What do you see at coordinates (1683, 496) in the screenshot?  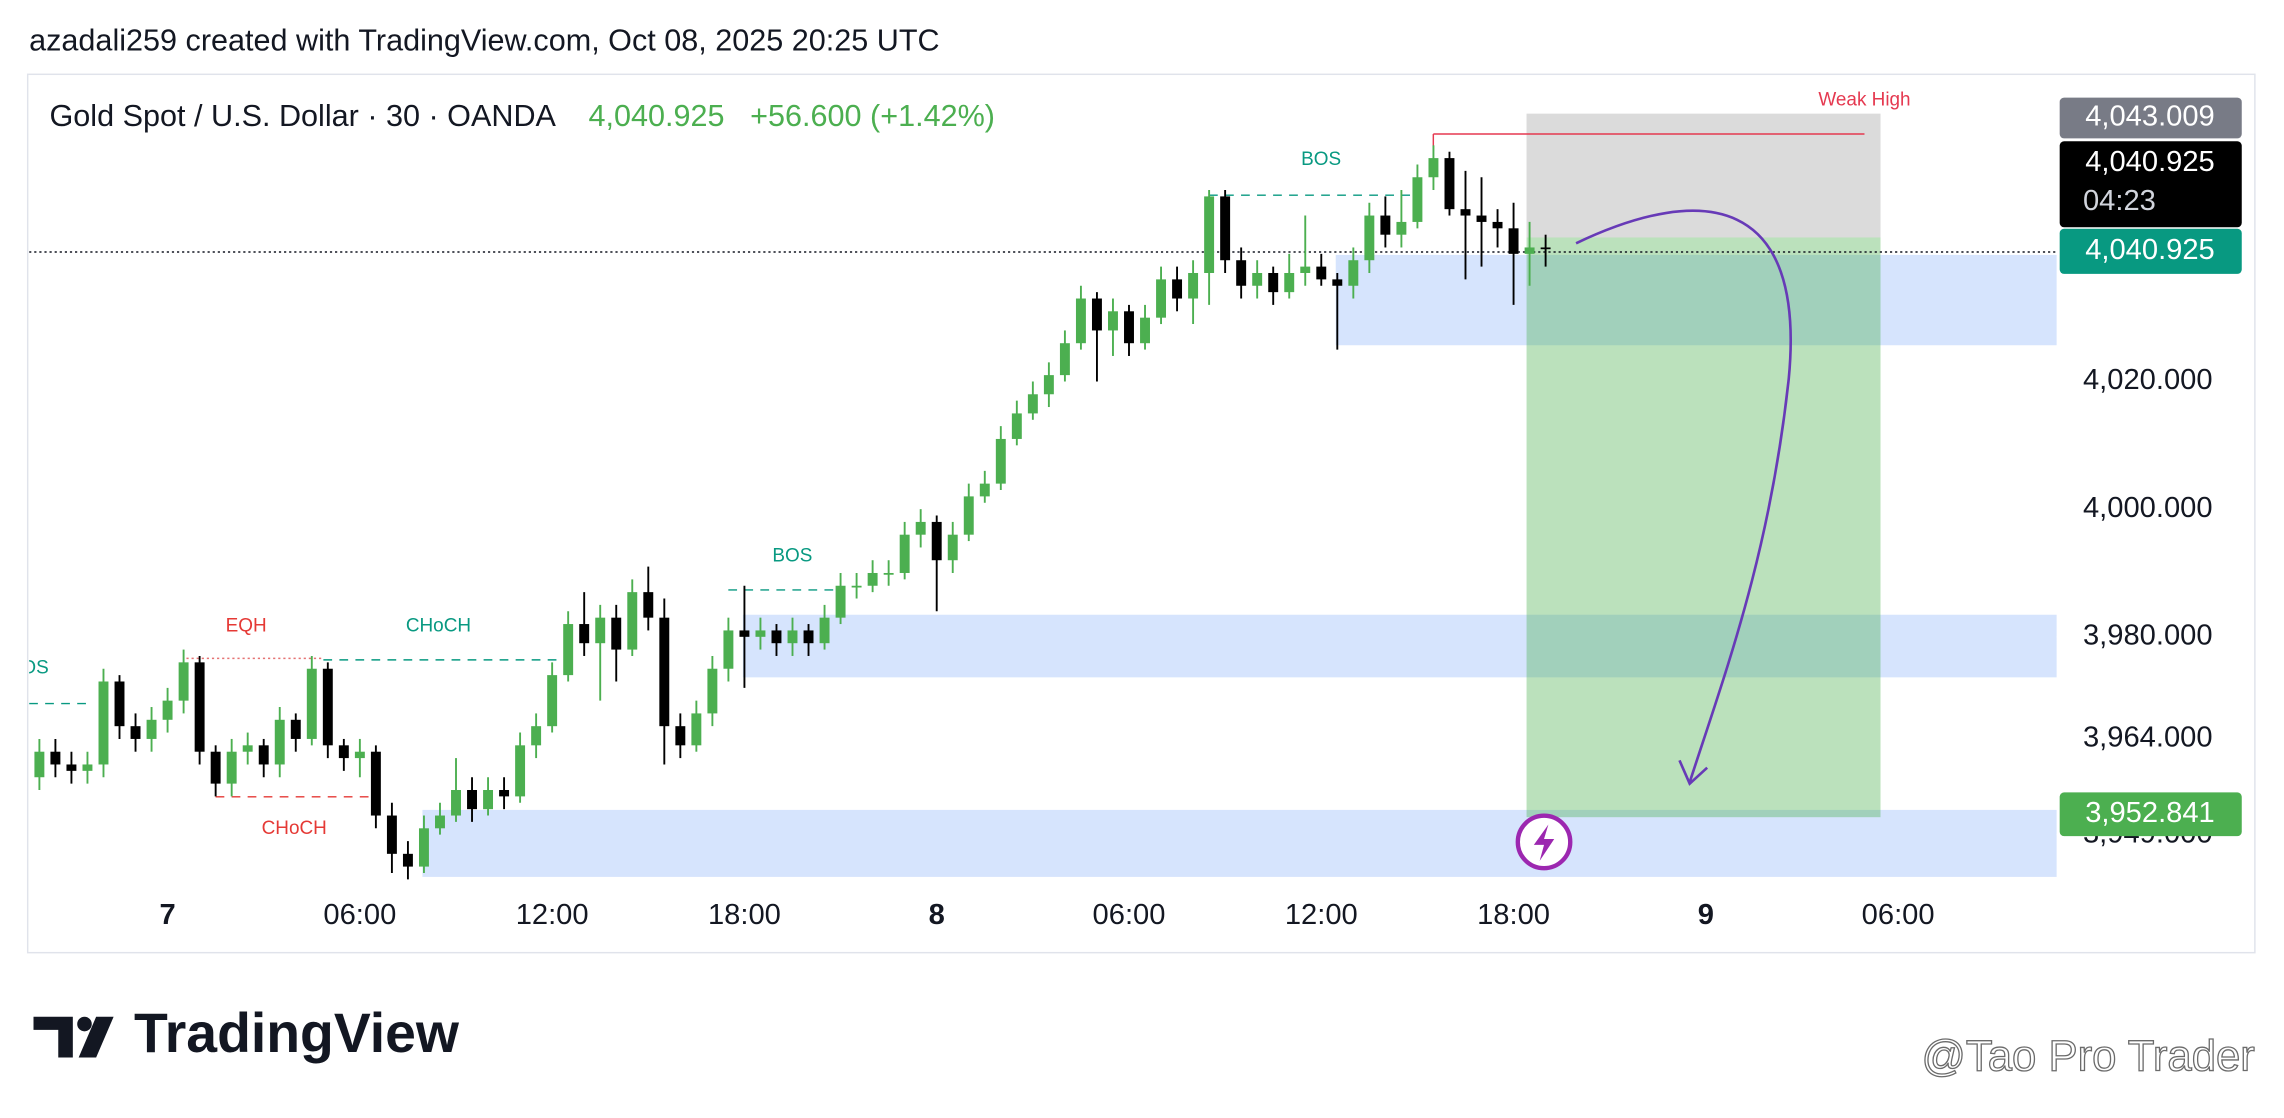 I see `arrow` at bounding box center [1683, 496].